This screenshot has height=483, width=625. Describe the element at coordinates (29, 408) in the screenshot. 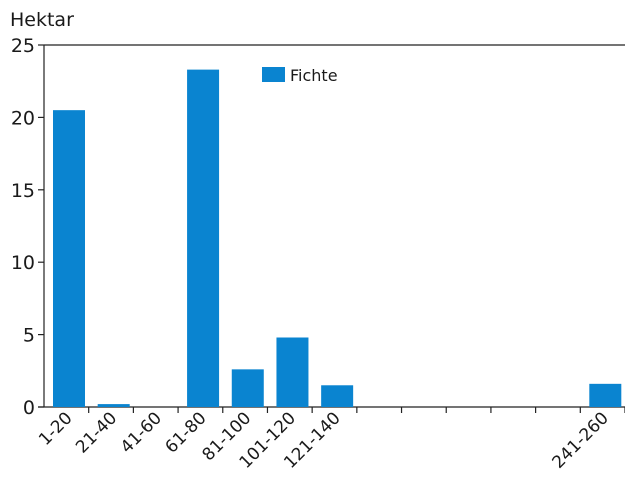

I see `y-tick-label: 0` at that location.